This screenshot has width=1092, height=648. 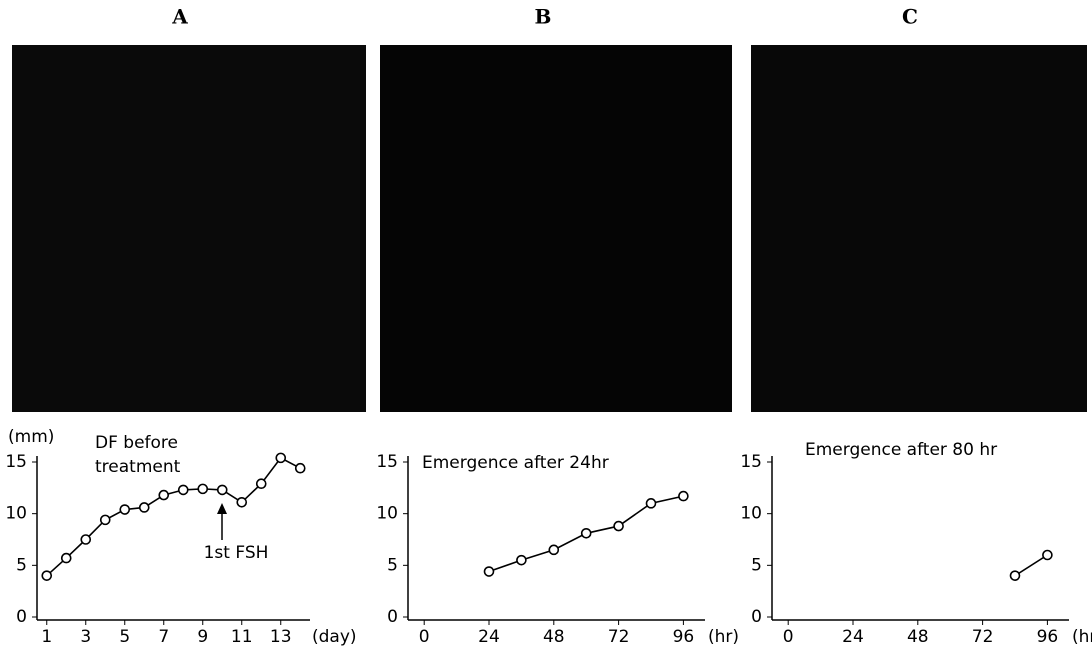 What do you see at coordinates (138, 467) in the screenshot?
I see `annotation: treatment` at bounding box center [138, 467].